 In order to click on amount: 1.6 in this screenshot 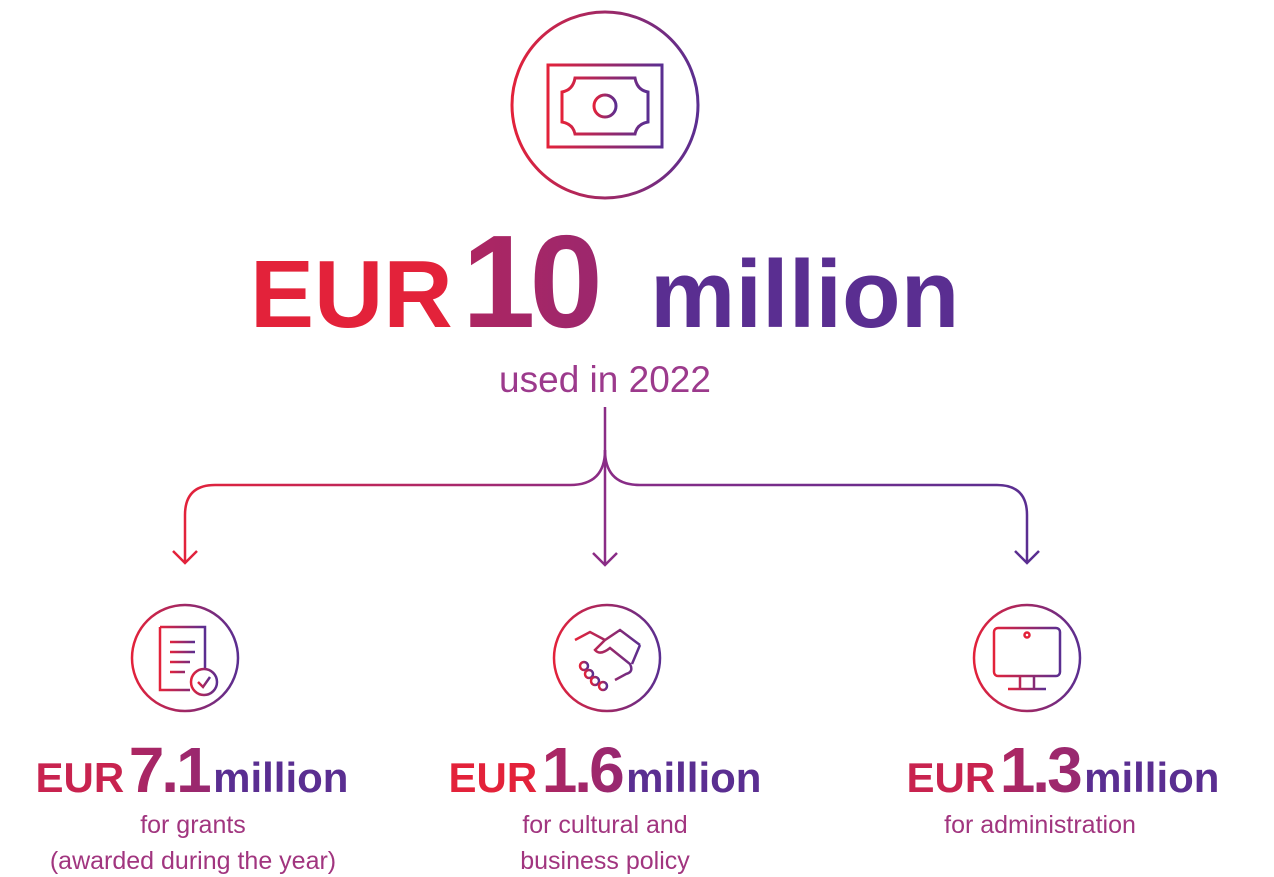, I will do `click(582, 770)`.